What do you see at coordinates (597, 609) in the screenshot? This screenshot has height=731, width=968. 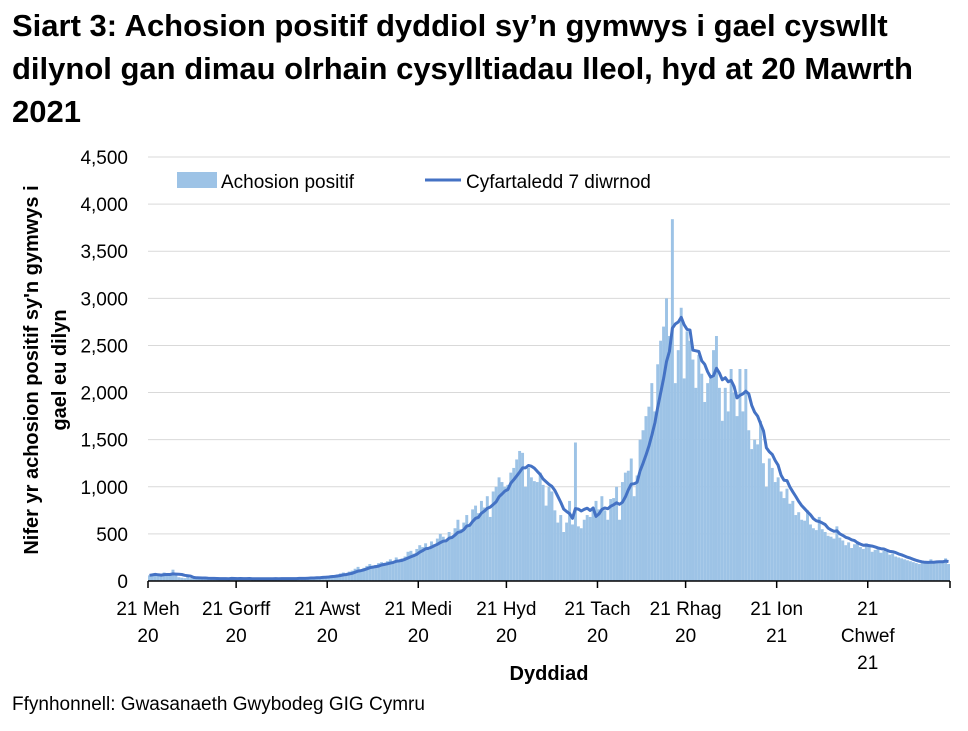 I see `x-tick-label: 21 Tach` at bounding box center [597, 609].